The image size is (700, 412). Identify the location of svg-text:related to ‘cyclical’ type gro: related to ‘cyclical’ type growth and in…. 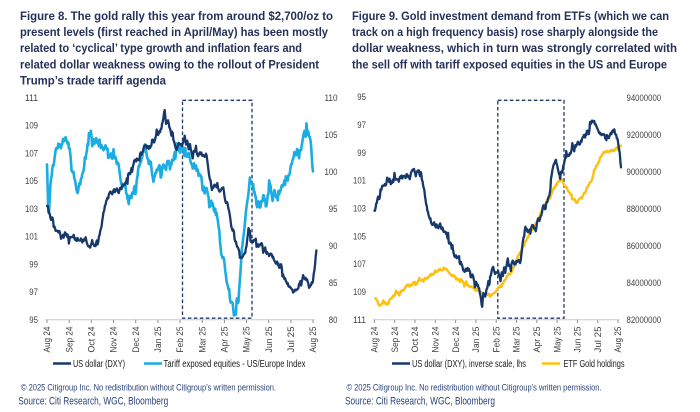
(161, 48).